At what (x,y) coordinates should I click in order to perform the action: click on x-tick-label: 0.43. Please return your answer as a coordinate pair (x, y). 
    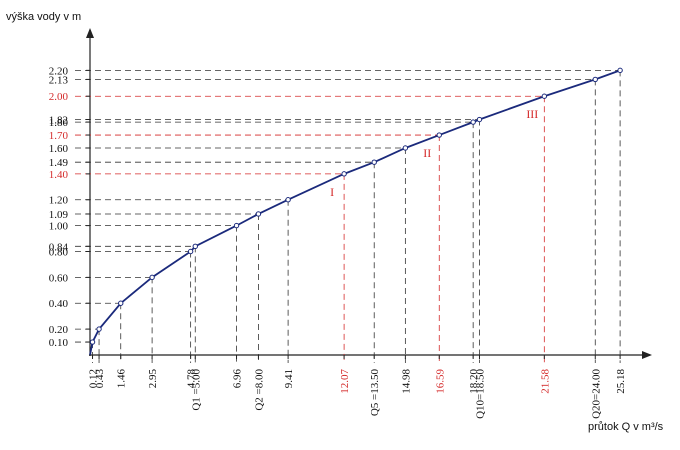
    Looking at the image, I should click on (100, 379).